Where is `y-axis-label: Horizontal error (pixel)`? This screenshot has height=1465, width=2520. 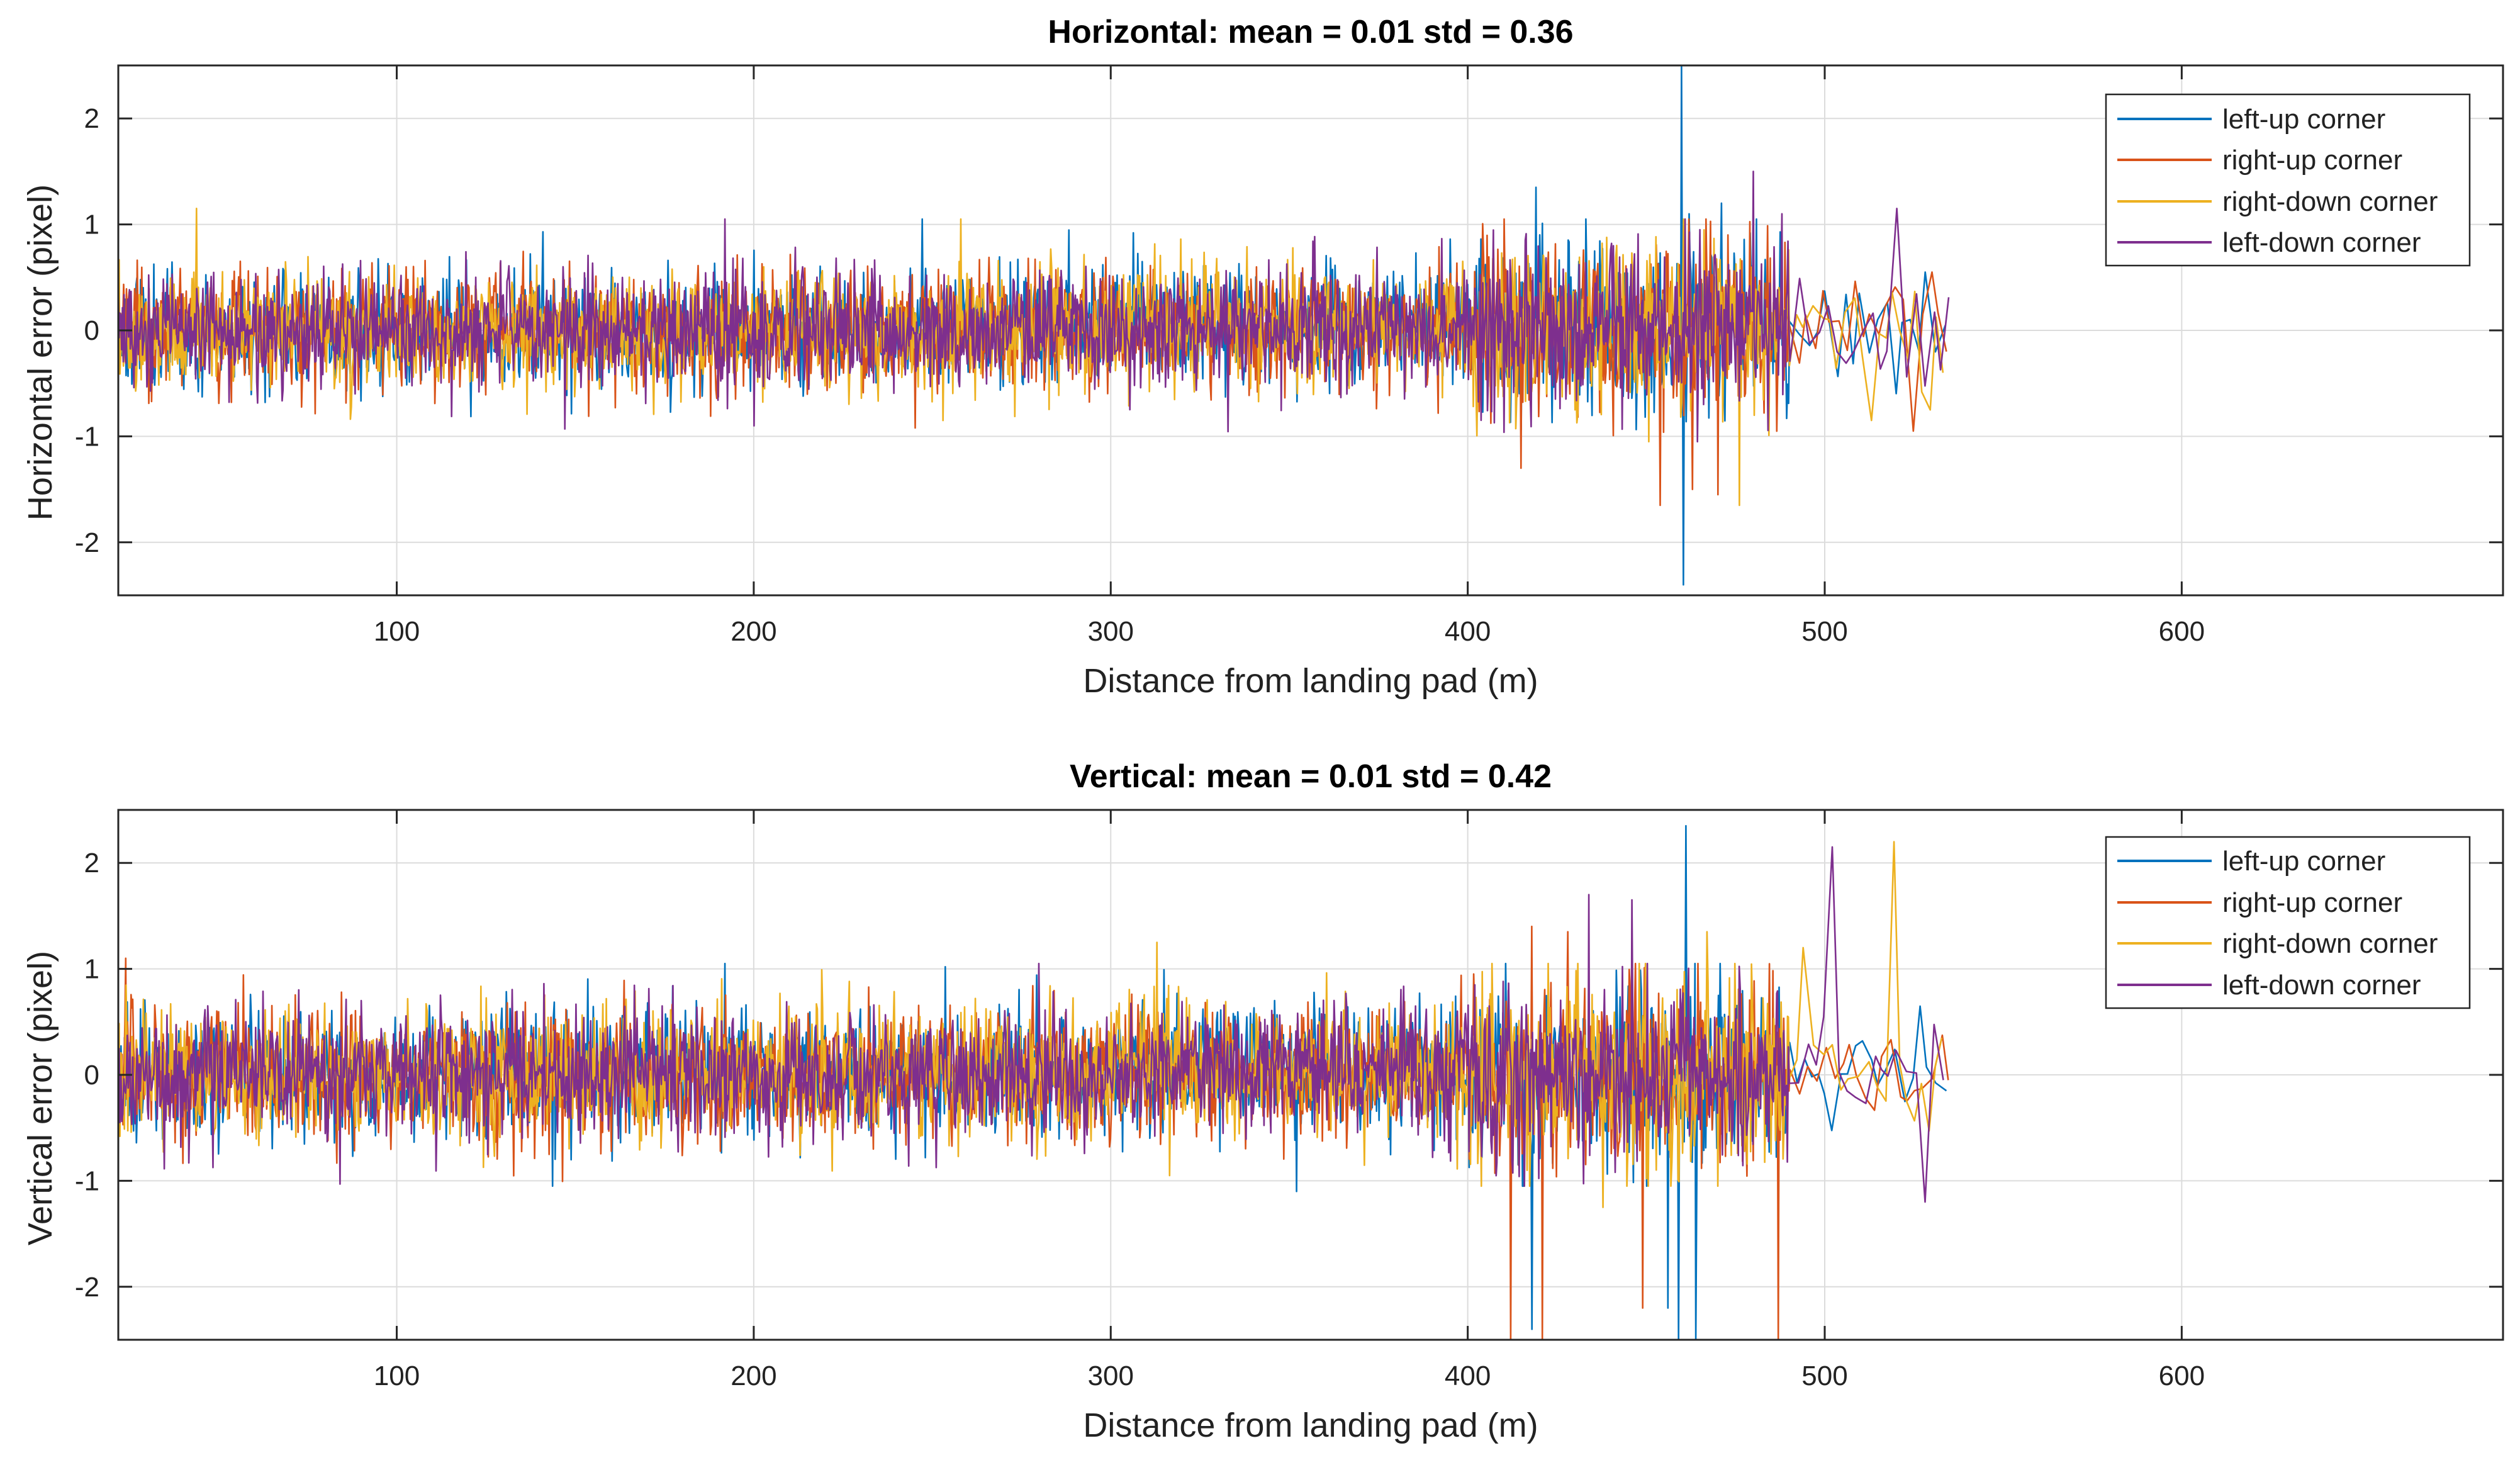 y-axis-label: Horizontal error (pixel) is located at coordinates (40, 352).